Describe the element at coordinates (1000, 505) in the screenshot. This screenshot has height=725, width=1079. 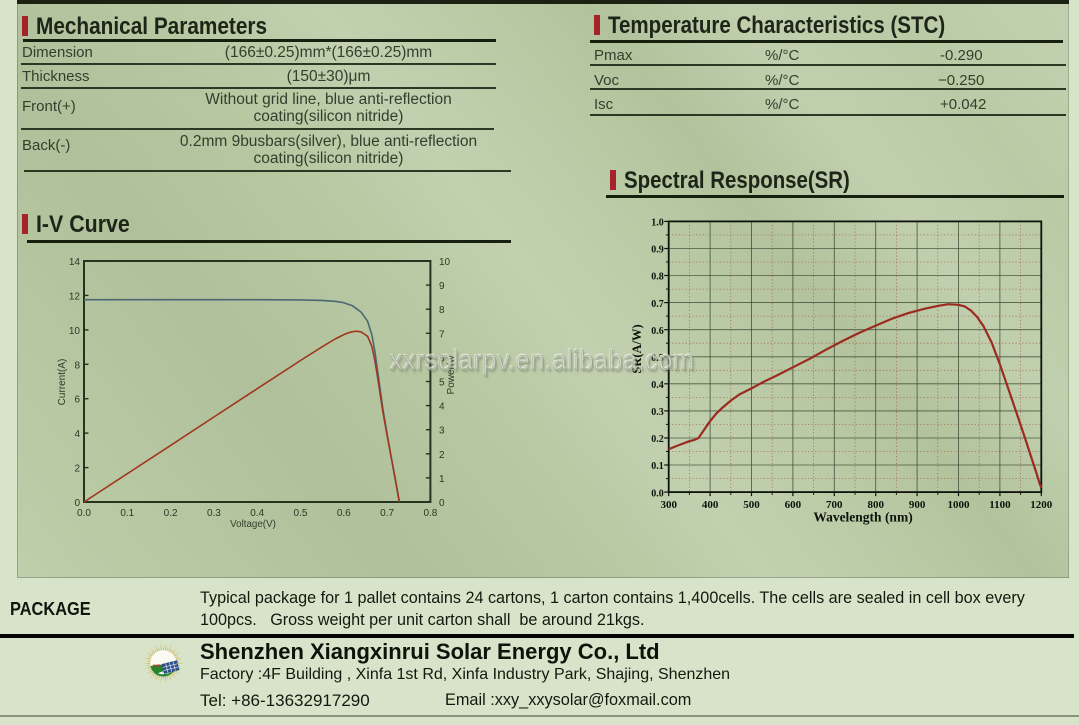
I see `svg-text: 1100` at that location.